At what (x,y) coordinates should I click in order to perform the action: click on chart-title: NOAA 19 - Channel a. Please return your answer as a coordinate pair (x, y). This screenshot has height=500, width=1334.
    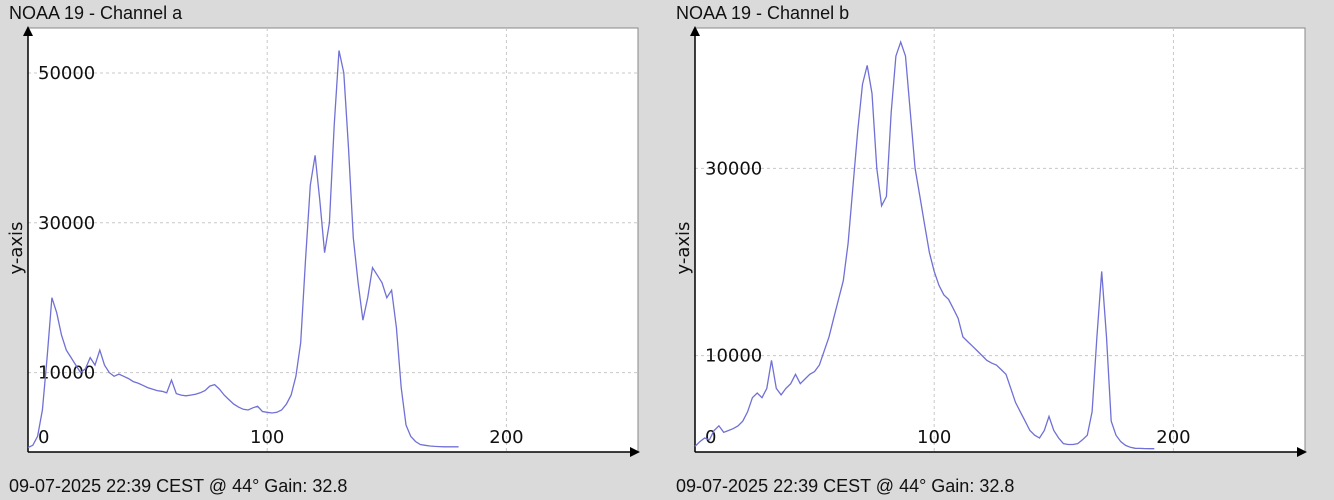
    Looking at the image, I should click on (96, 13).